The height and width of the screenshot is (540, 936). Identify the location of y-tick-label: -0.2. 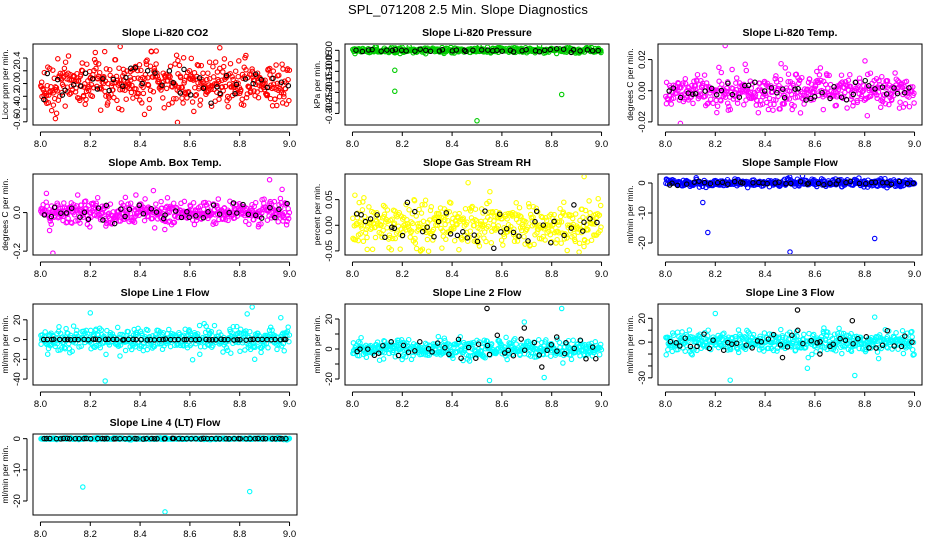
(17, 251).